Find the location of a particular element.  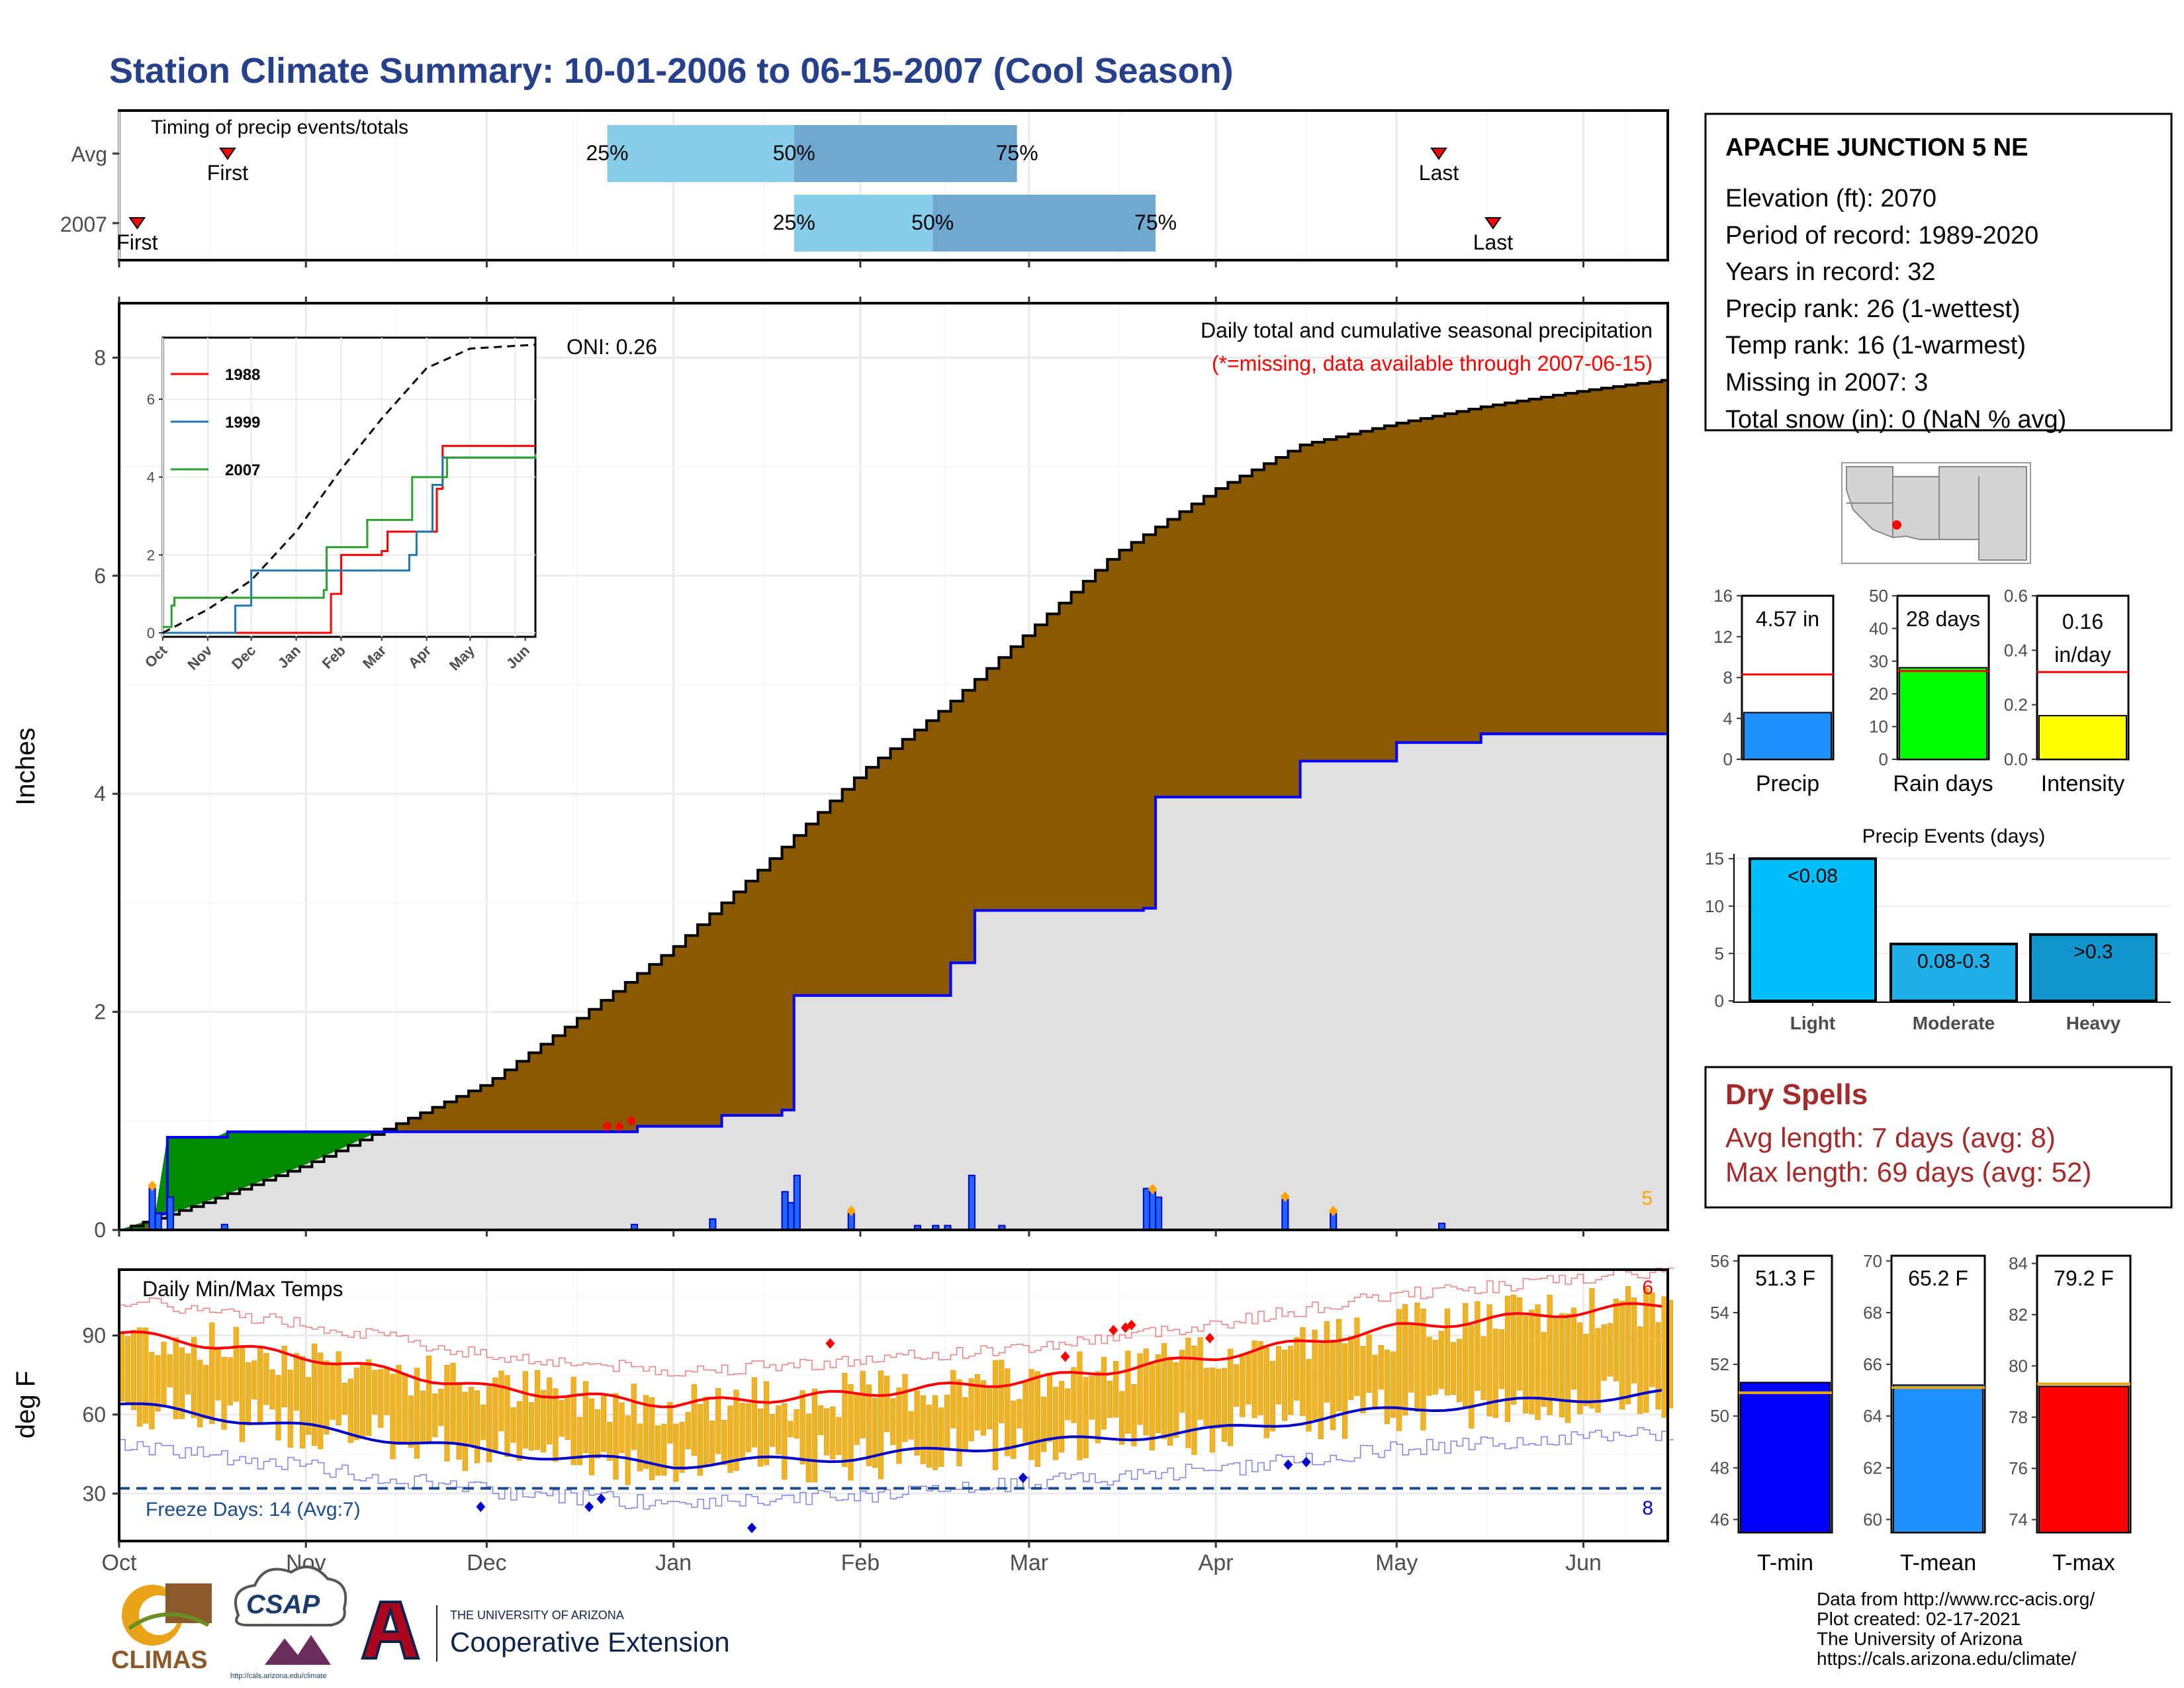

p25-label: 25% is located at coordinates (607, 153).